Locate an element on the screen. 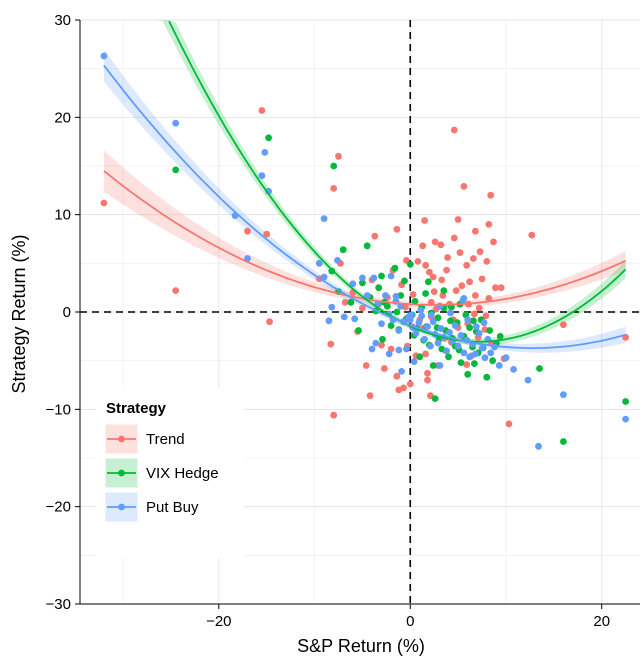 The height and width of the screenshot is (658, 642). legend: Strategy Trend VIX Hedge Put Buy is located at coordinates (170, 473).